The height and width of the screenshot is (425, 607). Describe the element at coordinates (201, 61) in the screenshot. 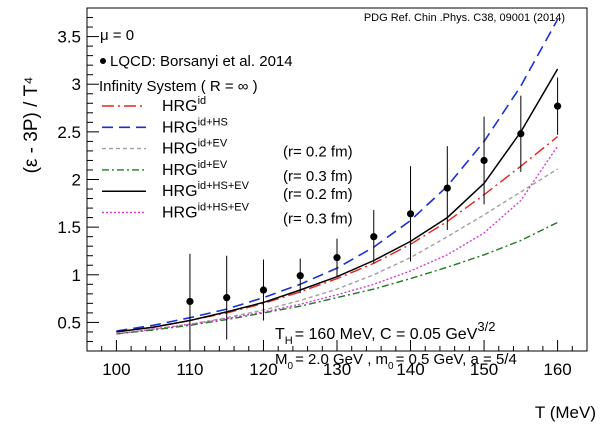

I see `lqcd-legend-label: LQCD: Borsanyi et al. 2014` at that location.